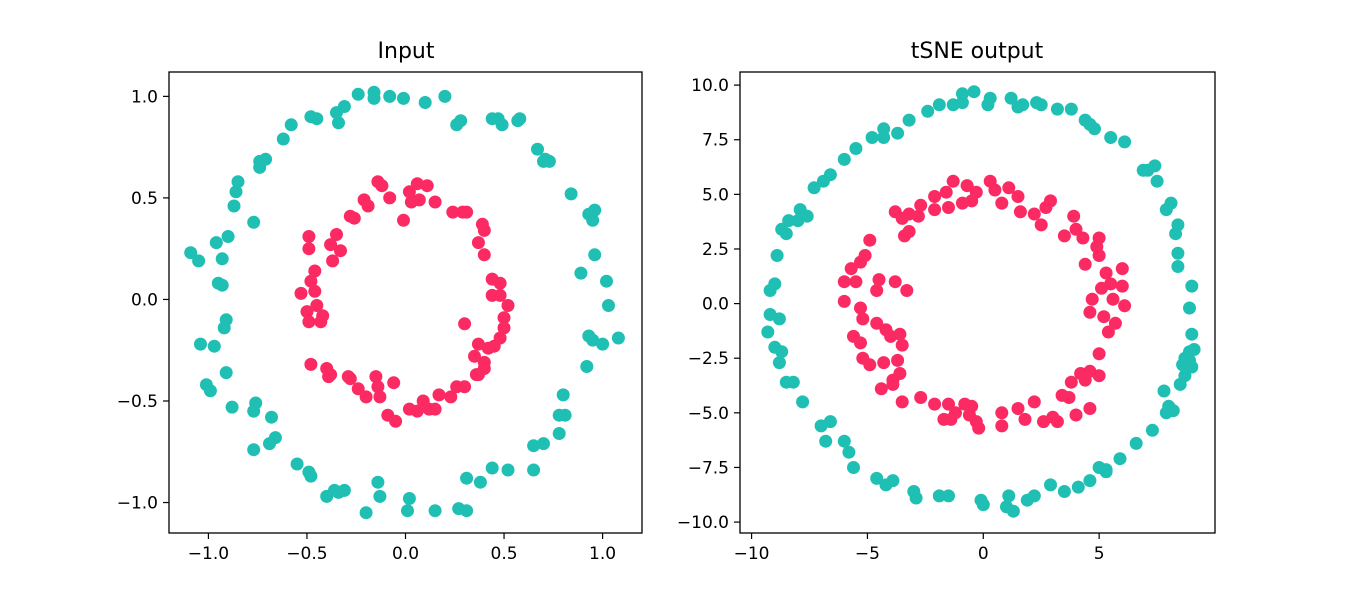  What do you see at coordinates (137, 402) in the screenshot?
I see `input-y-tick-label: −0.5` at bounding box center [137, 402].